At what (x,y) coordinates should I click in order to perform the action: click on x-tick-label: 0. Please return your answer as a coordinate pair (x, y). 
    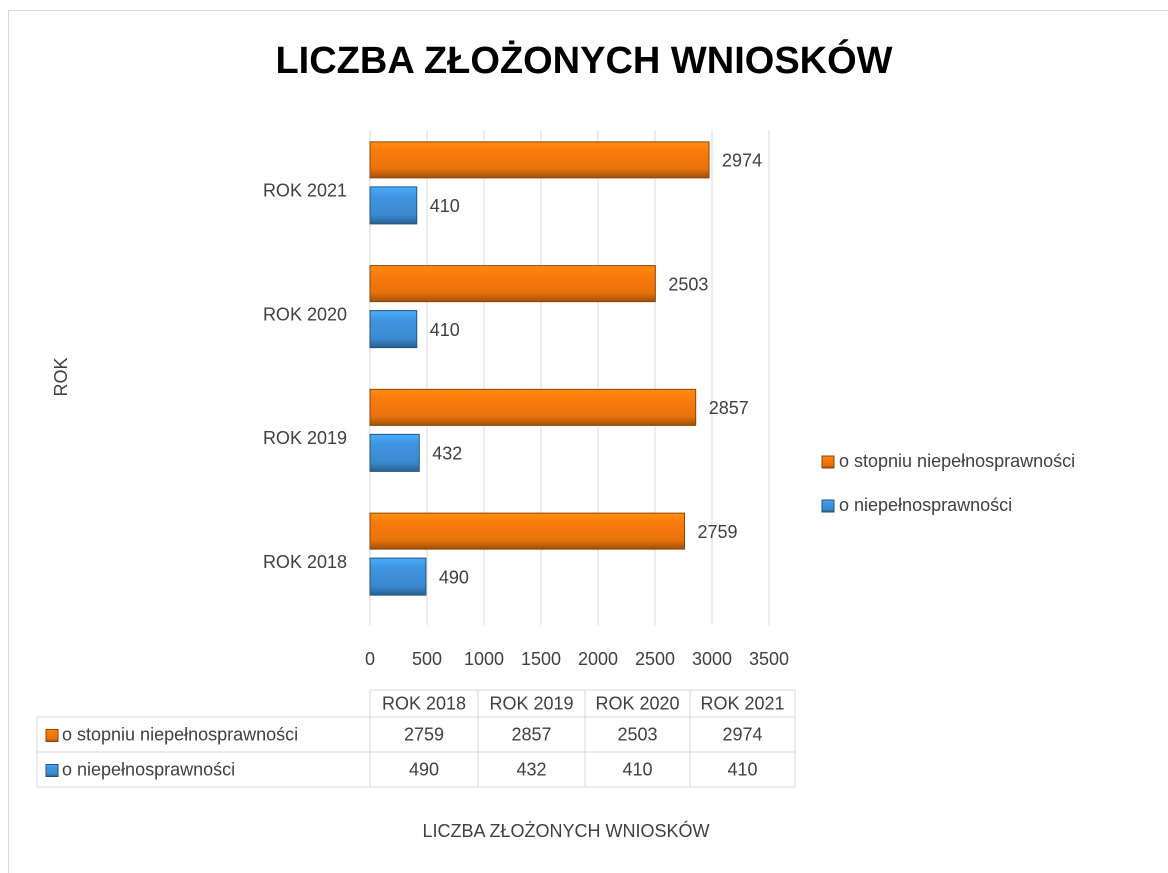
    Looking at the image, I should click on (370, 659).